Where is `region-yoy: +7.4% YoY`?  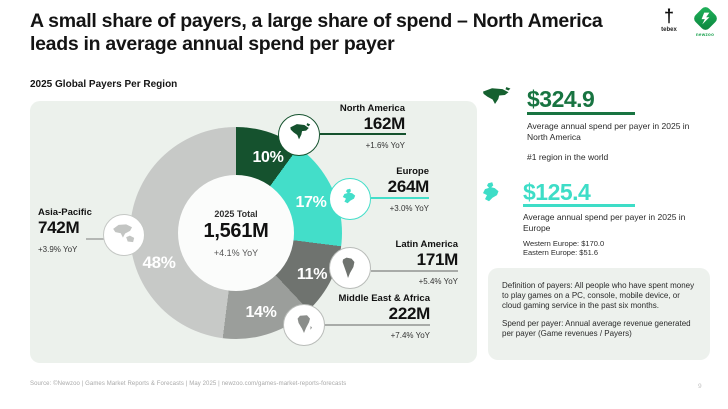
region-yoy: +7.4% YoY is located at coordinates (410, 335).